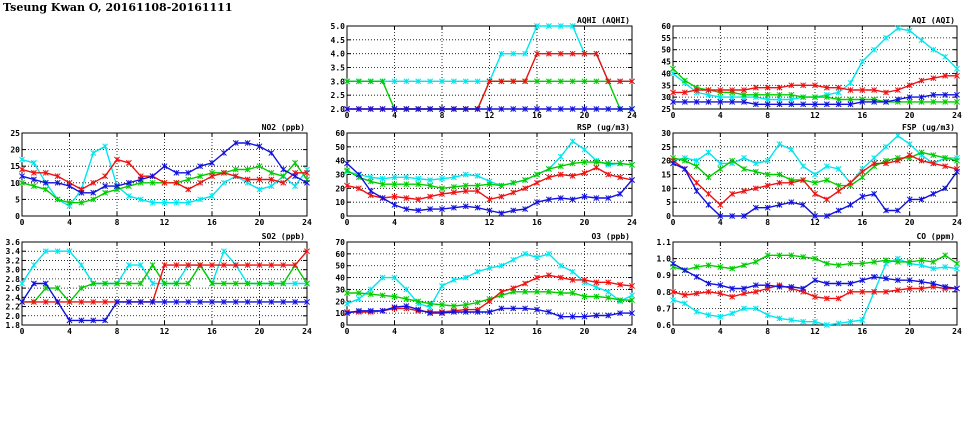 The image size is (975, 447). What do you see at coordinates (666, 38) in the screenshot?
I see `y-tick-label: 55` at bounding box center [666, 38].